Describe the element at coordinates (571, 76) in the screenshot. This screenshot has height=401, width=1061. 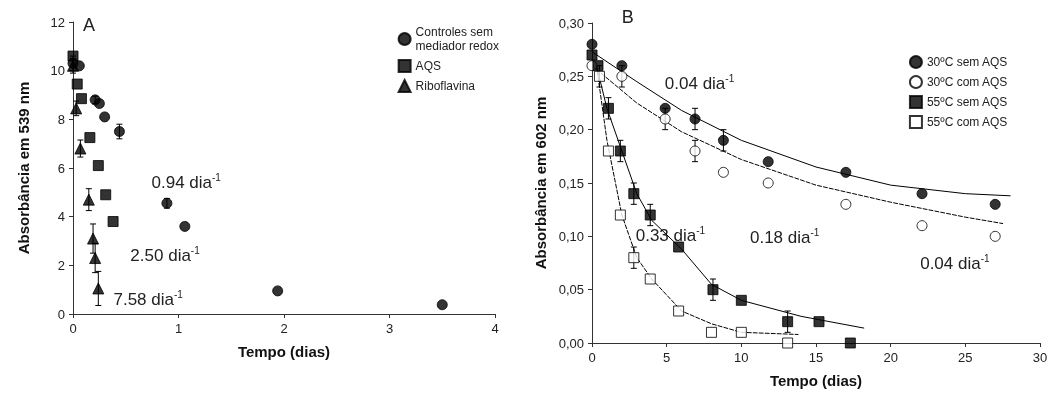
I see `y-tick-label: 0,25` at that location.